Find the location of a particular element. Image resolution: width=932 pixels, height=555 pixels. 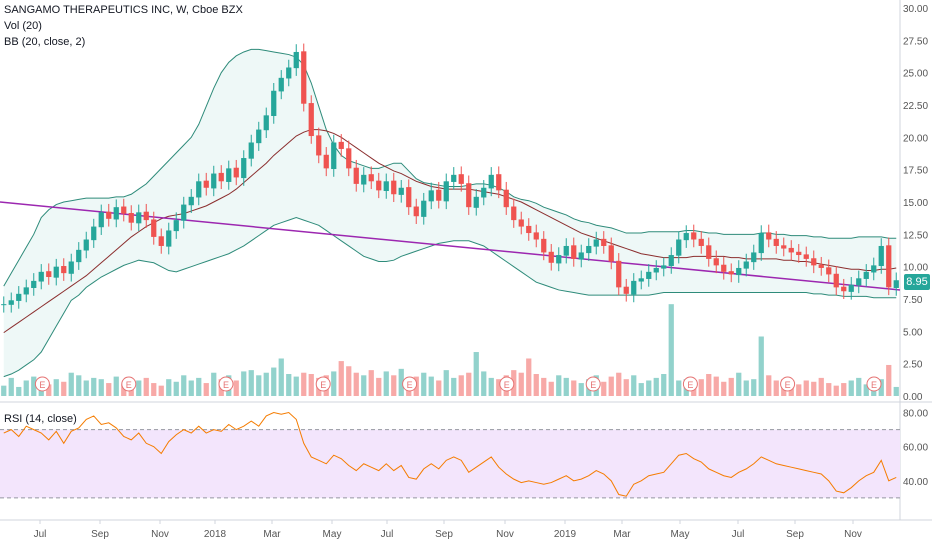

last-price-tag: 8.95 is located at coordinates (917, 282).